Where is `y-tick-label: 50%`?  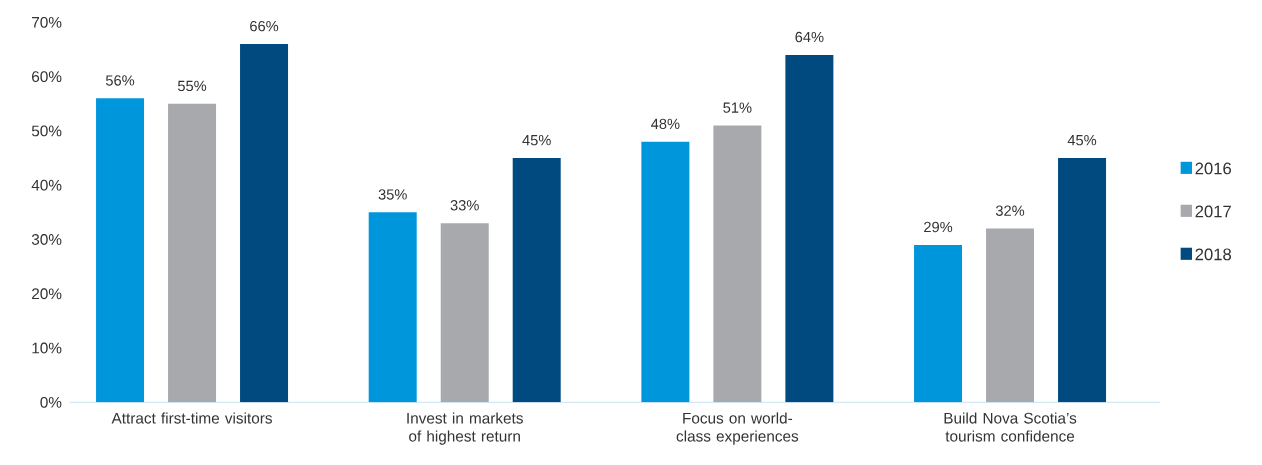
y-tick-label: 50% is located at coordinates (46, 131).